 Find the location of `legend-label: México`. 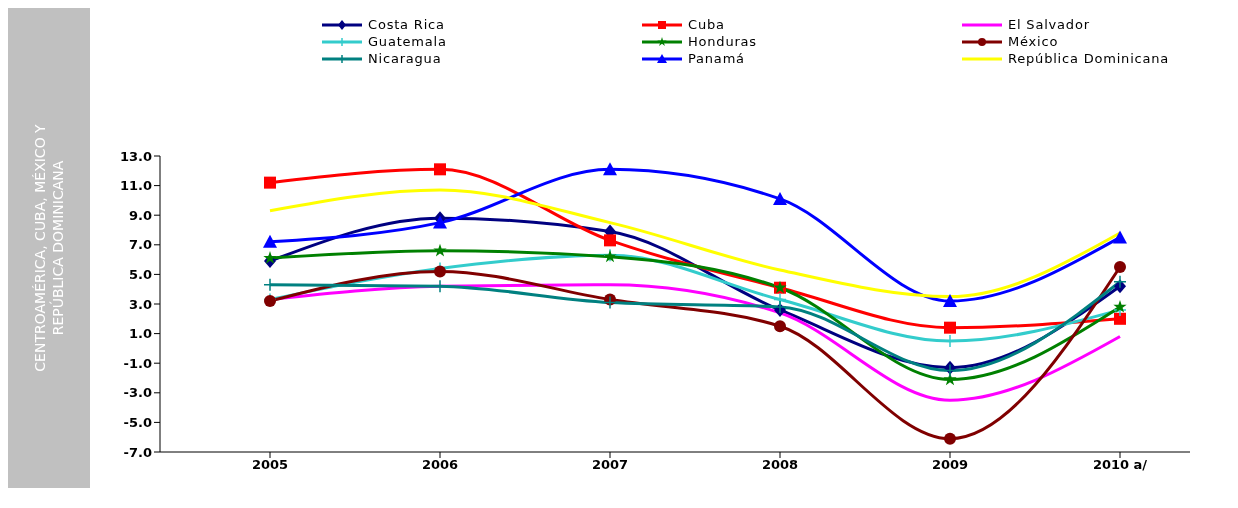

legend-label: México is located at coordinates (1033, 41).